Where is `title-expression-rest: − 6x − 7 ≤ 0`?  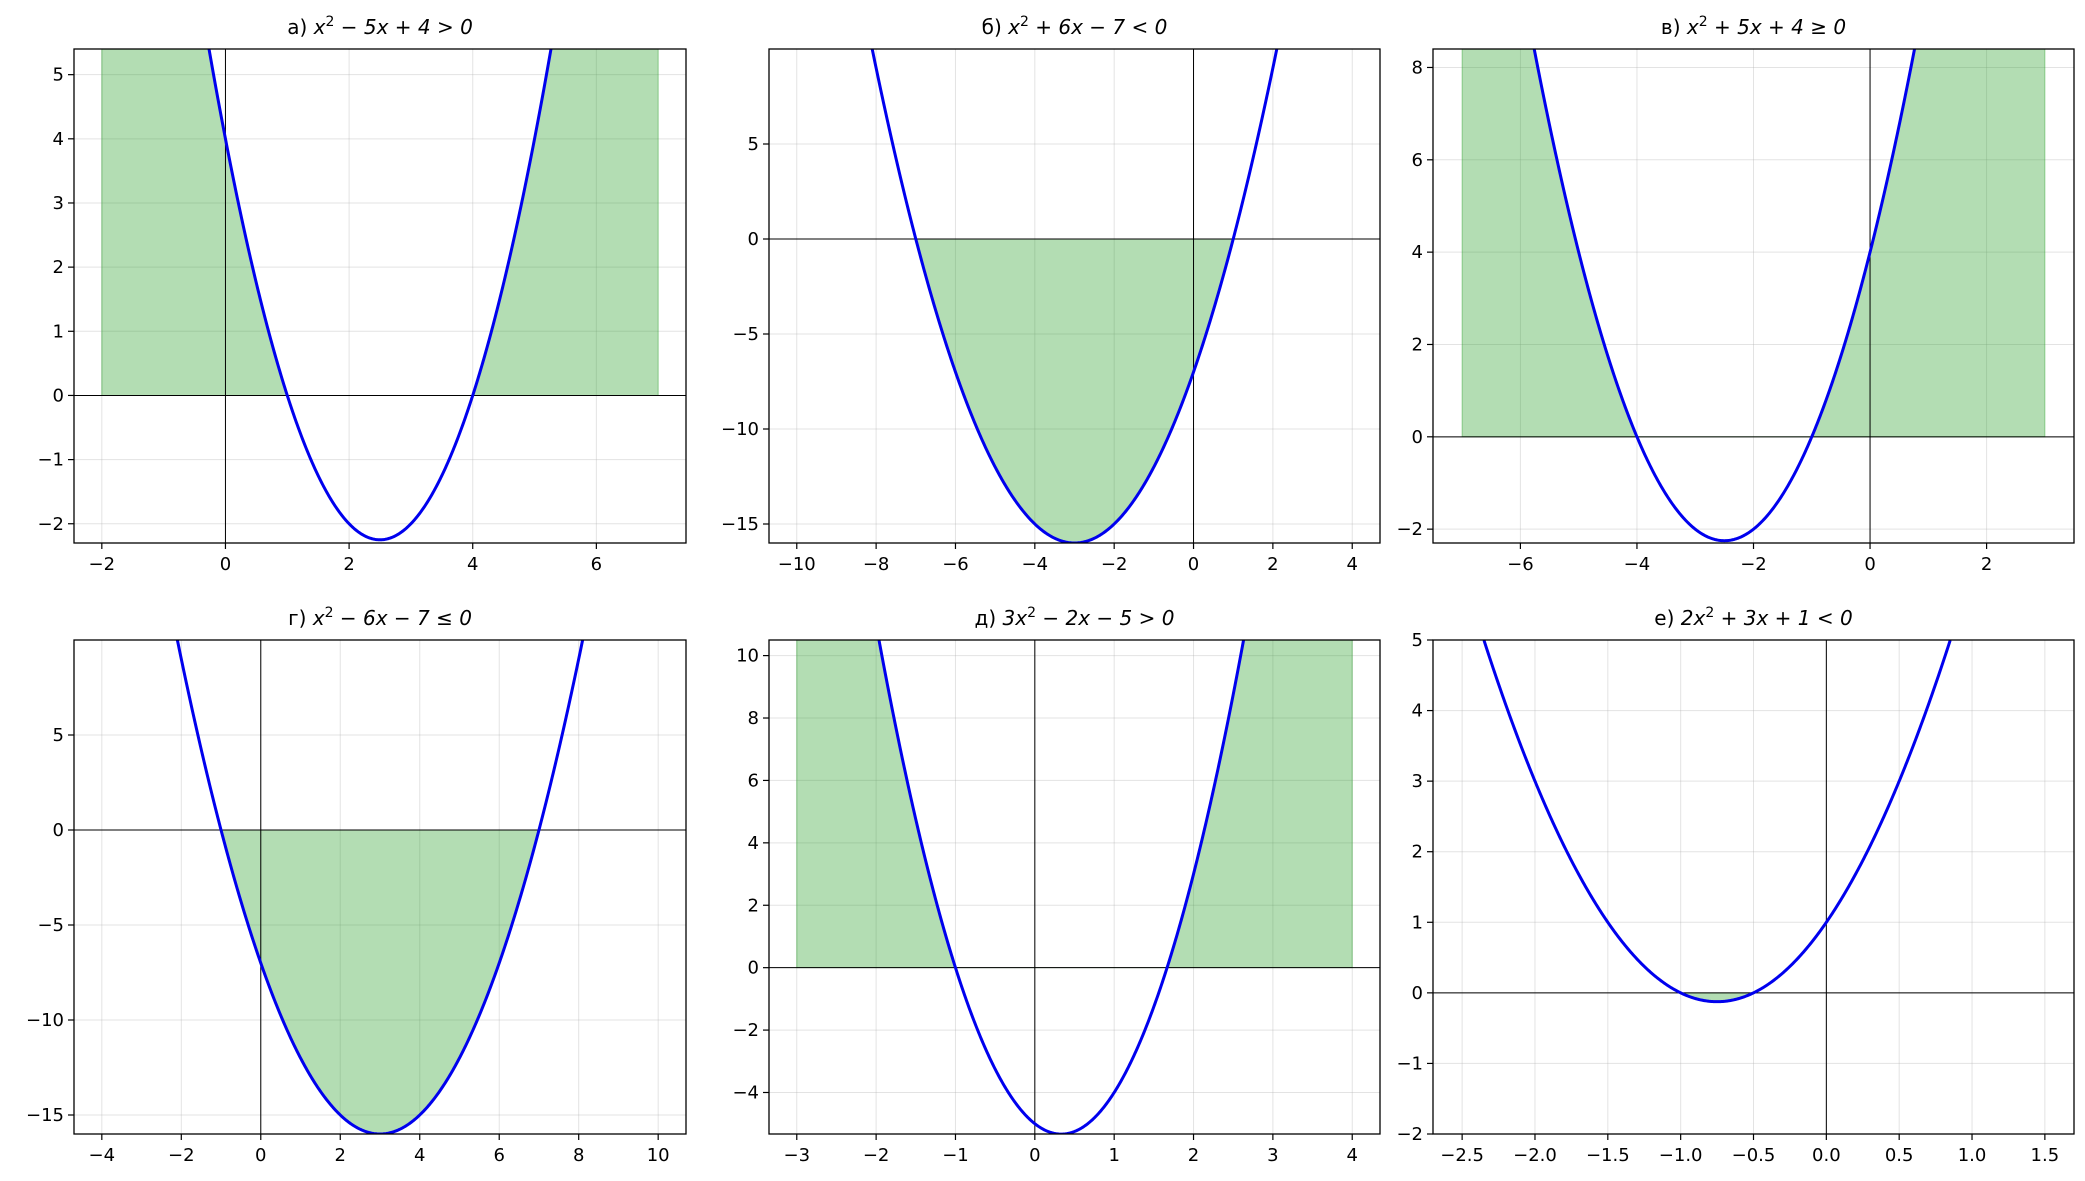 title-expression-rest: − 6x − 7 ≤ 0 is located at coordinates (403, 618).